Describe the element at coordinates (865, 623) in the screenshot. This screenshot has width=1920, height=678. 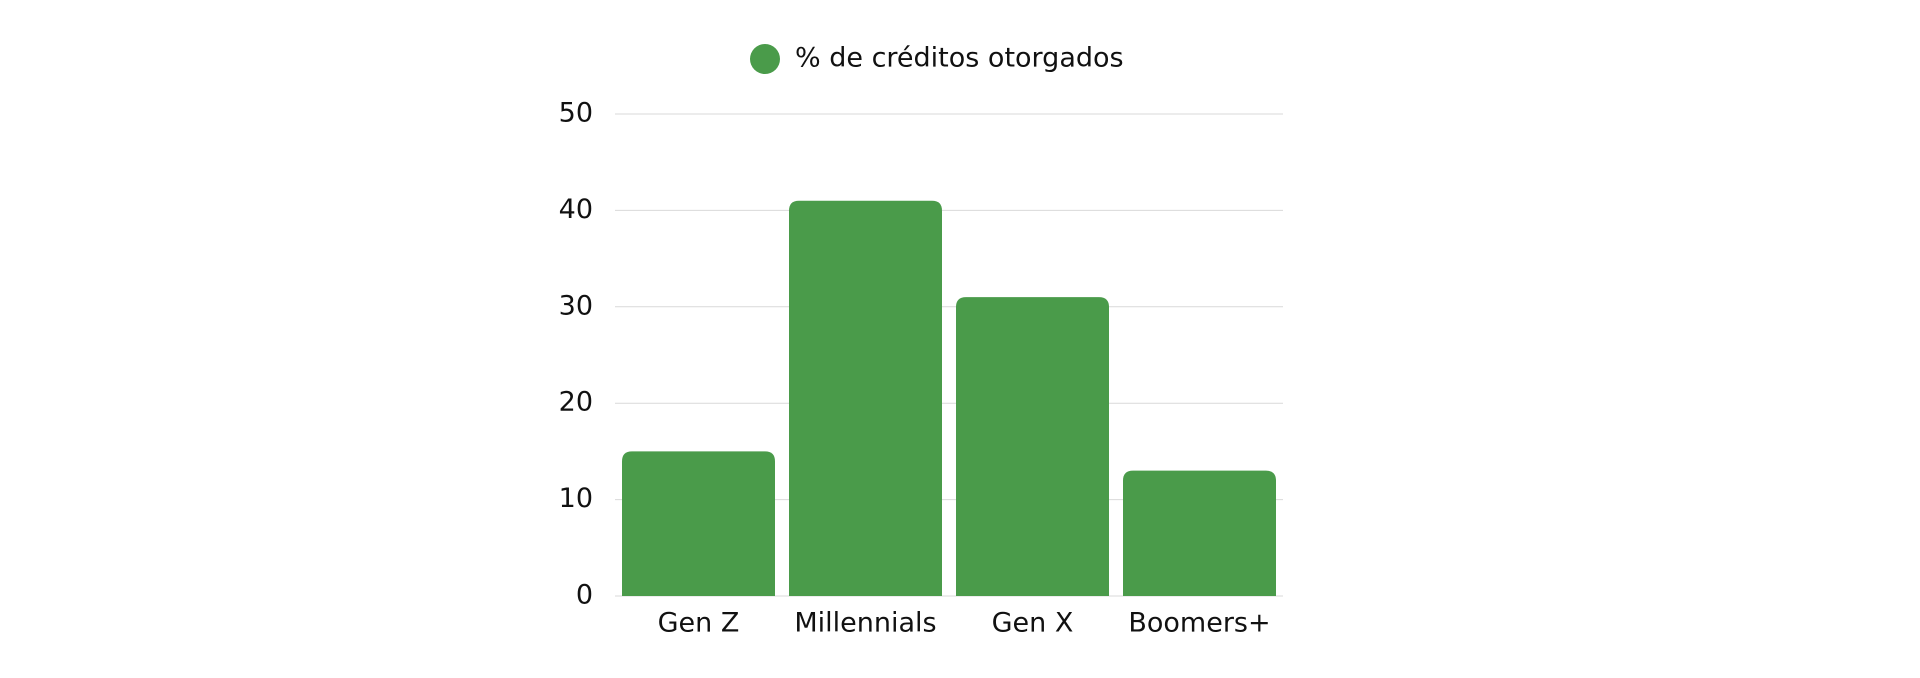
I see `x-tick-label: Millennials` at that location.